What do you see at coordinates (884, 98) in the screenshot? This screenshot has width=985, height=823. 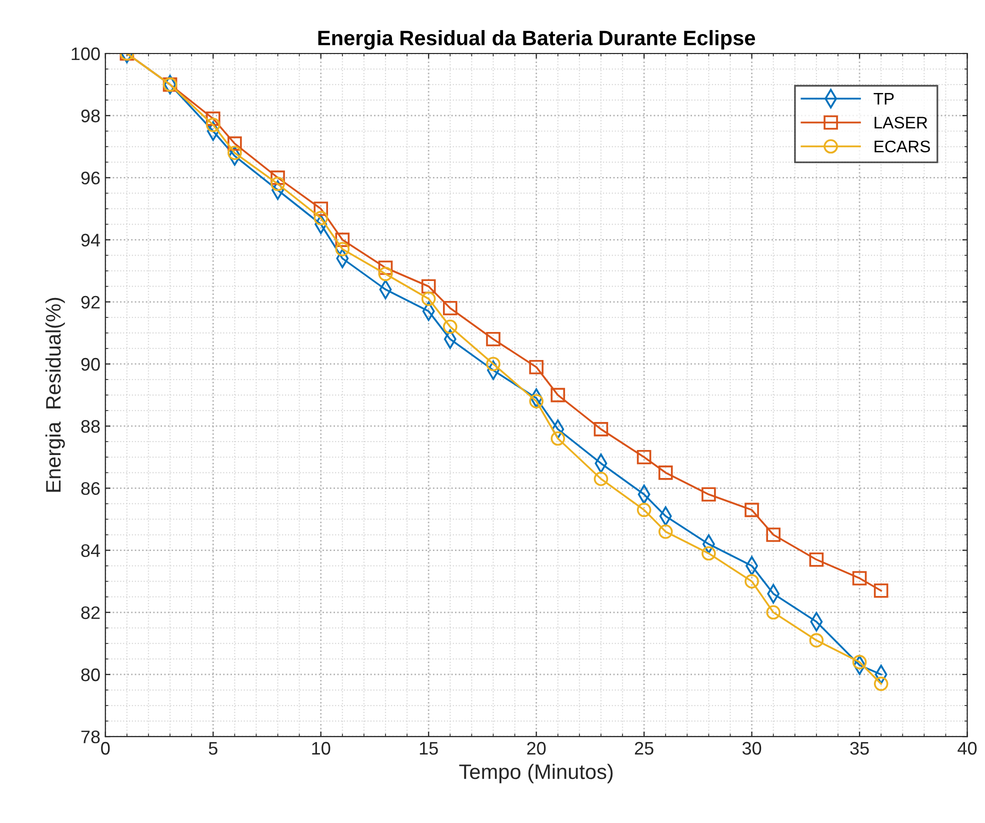 I see `legend-label: TP` at bounding box center [884, 98].